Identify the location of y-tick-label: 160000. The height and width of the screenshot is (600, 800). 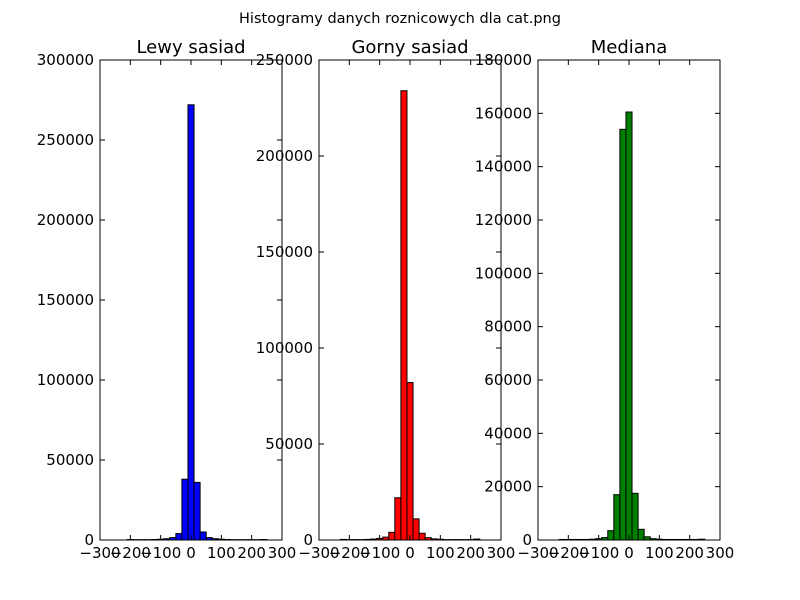
(503, 113).